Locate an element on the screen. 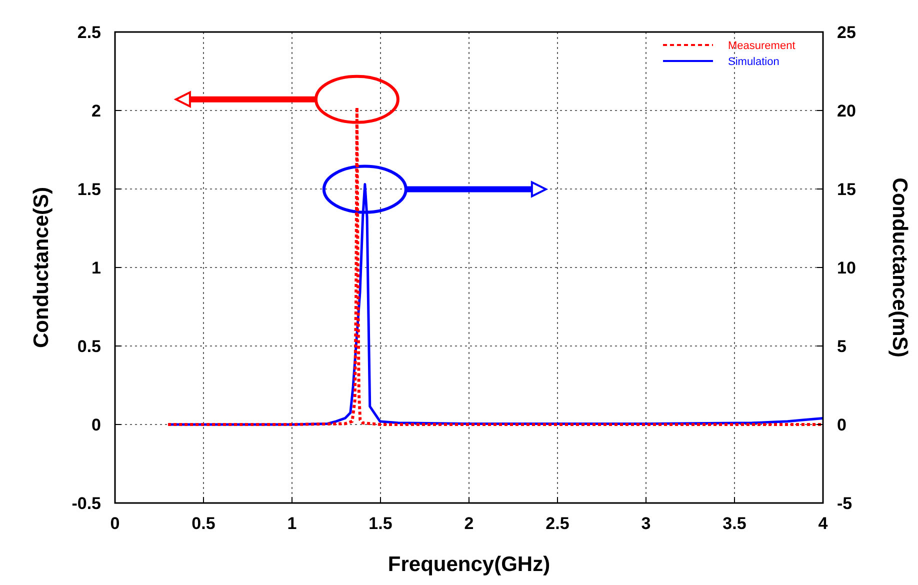 Image resolution: width=918 pixels, height=585 pixels. y2-tick-label: 5 is located at coordinates (841, 346).